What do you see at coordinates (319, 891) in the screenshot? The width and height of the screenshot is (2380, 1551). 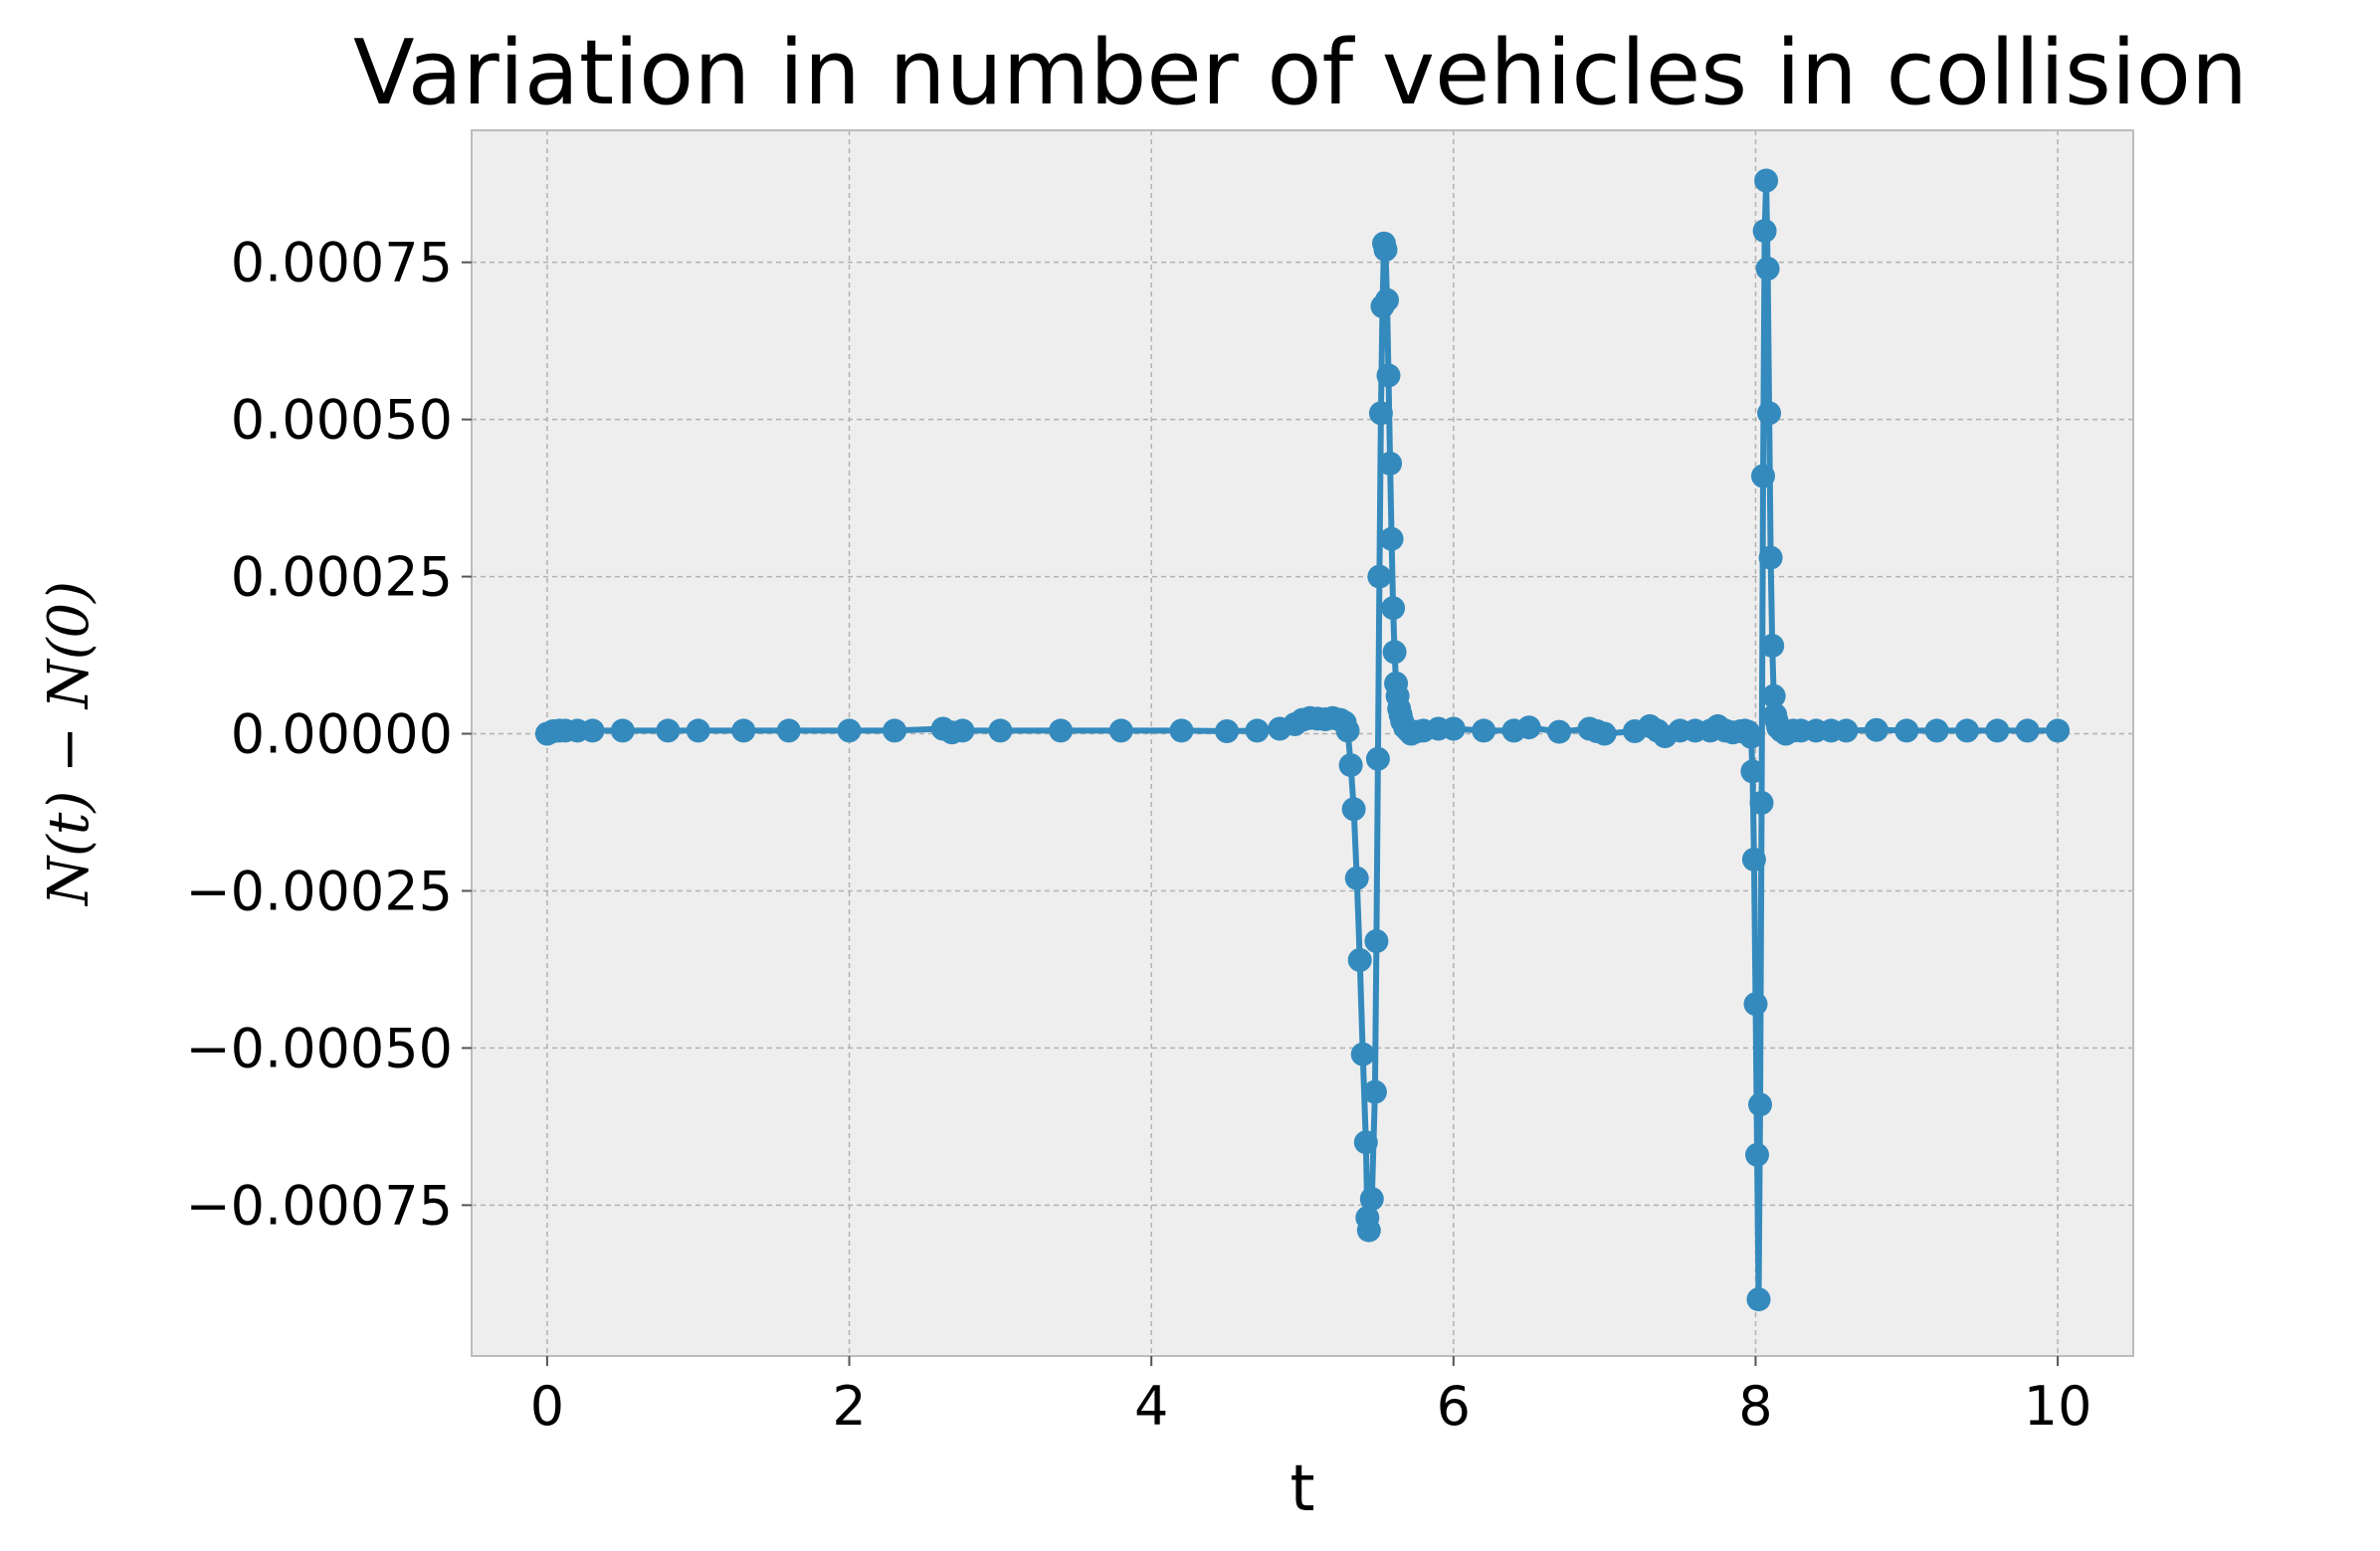 I see `y-tick-label: −0.00025` at bounding box center [319, 891].